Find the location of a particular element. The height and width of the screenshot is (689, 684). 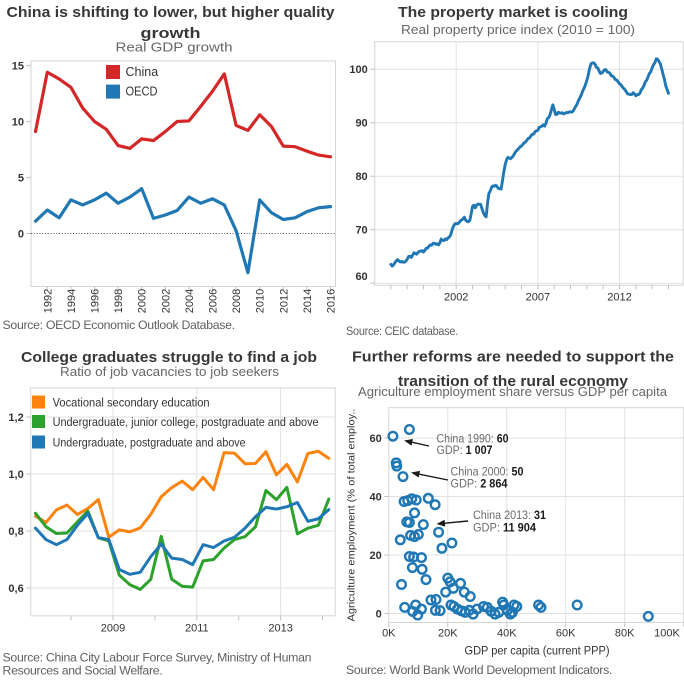

svg-text: 1,0 is located at coordinates (15, 475).